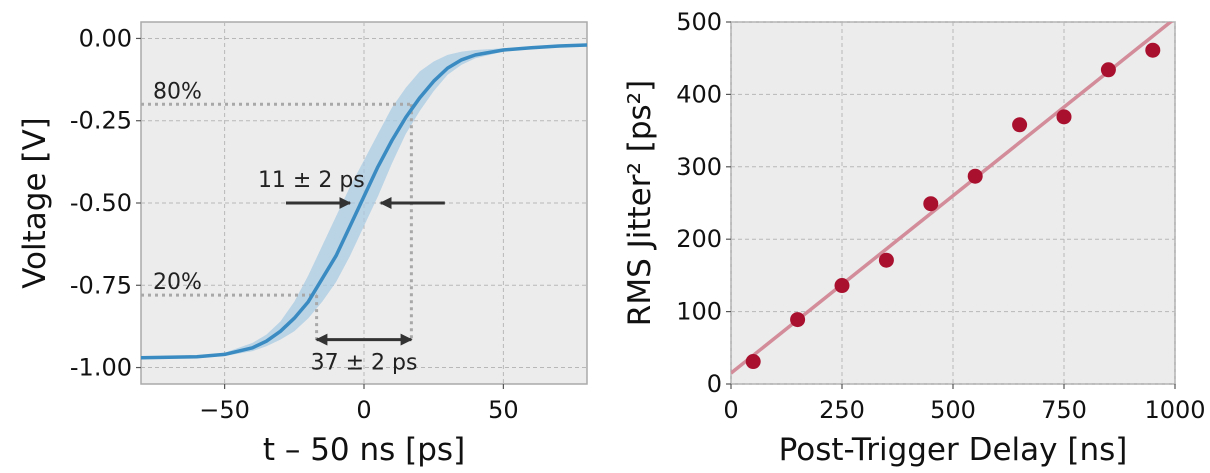  What do you see at coordinates (699, 239) in the screenshot?
I see `right-y-tick-label: 200` at bounding box center [699, 239].